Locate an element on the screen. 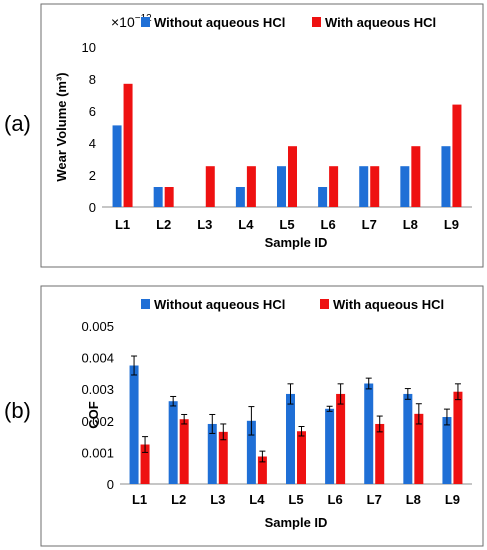  b-bar-l3-s1 is located at coordinates (212, 453).